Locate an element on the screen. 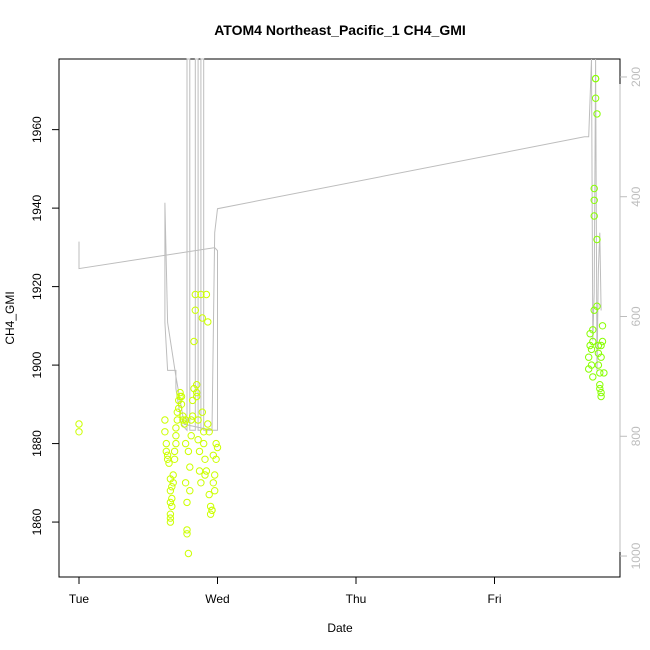 Image resolution: width=650 pixels, height=650 pixels. right-axis-ticks: 200 400 600 800 1000 is located at coordinates (631, 318).